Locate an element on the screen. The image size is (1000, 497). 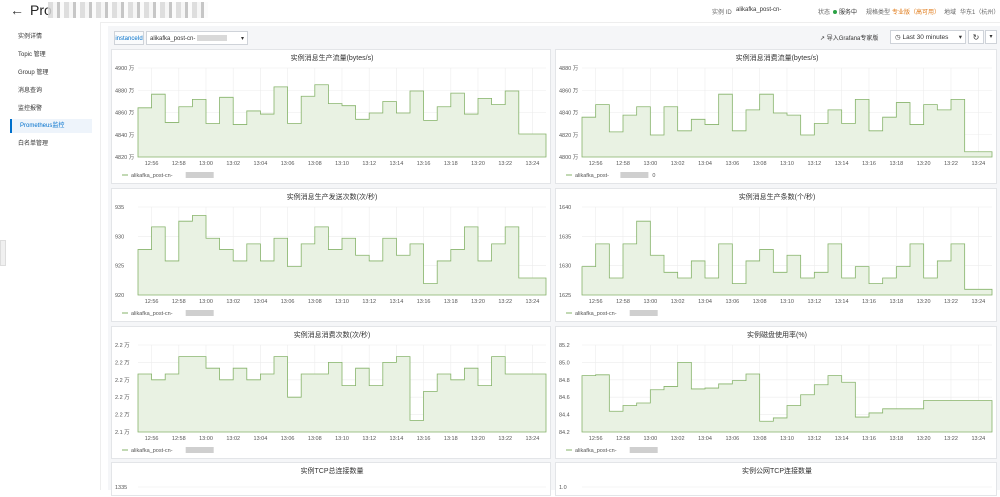
x-tick-label: 13:12 is located at coordinates (814, 439).